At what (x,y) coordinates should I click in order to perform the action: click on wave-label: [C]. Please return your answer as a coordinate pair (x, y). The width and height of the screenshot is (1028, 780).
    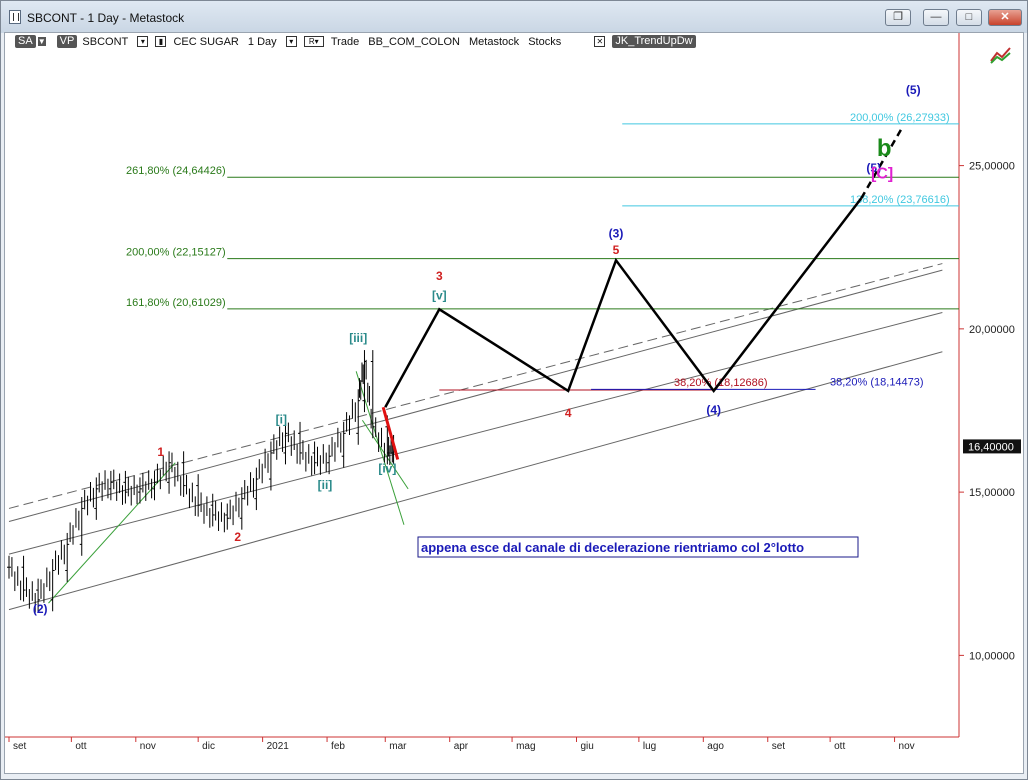
    Looking at the image, I should click on (882, 174).